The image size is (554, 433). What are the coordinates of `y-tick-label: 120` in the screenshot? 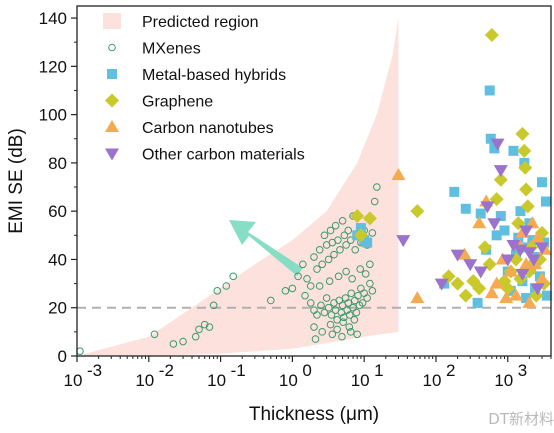 It's located at (53, 66).